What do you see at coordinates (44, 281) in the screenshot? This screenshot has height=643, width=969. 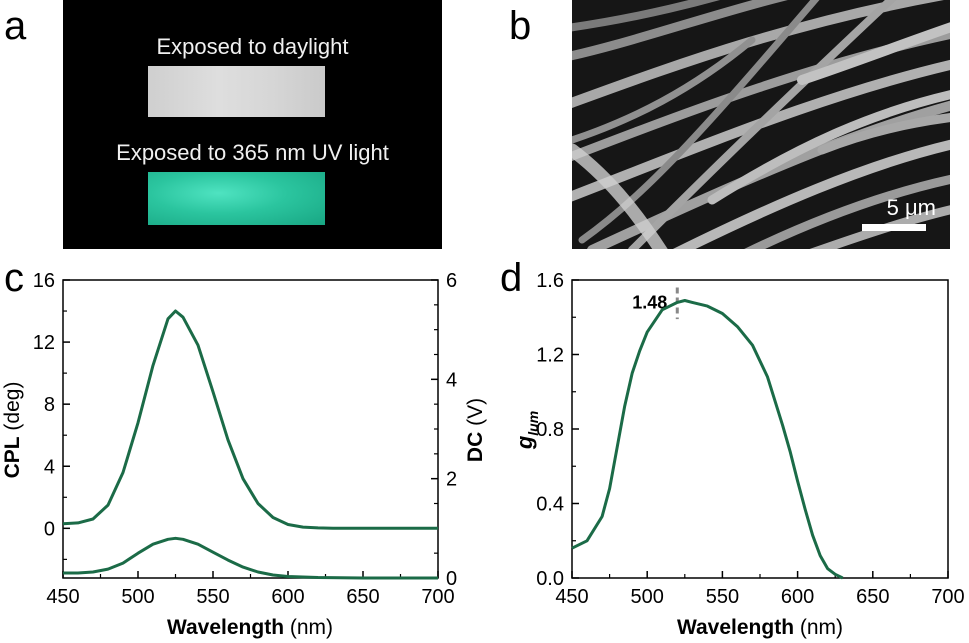 I see `y-left-tick-label: 16` at bounding box center [44, 281].